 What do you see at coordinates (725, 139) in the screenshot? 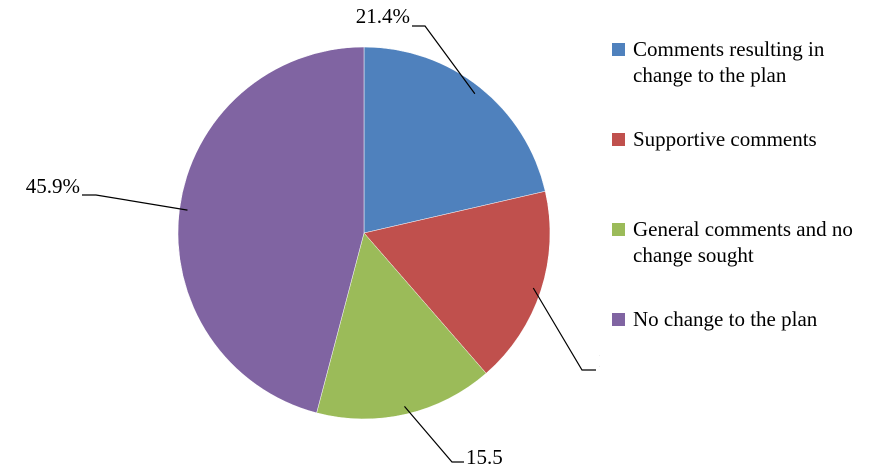
I see `legend-label: Supportive comments` at bounding box center [725, 139].